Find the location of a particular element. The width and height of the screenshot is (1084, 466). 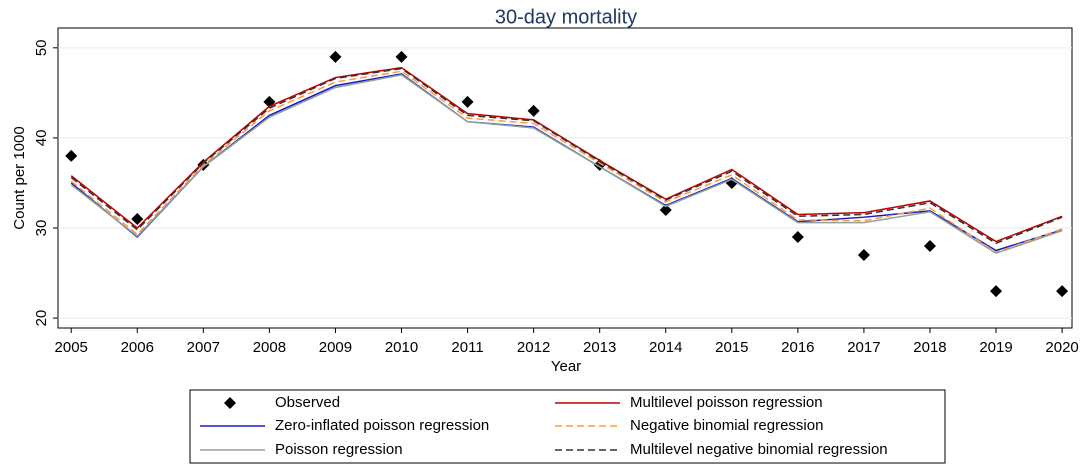

x-tick-label: 2011 is located at coordinates (467, 347).